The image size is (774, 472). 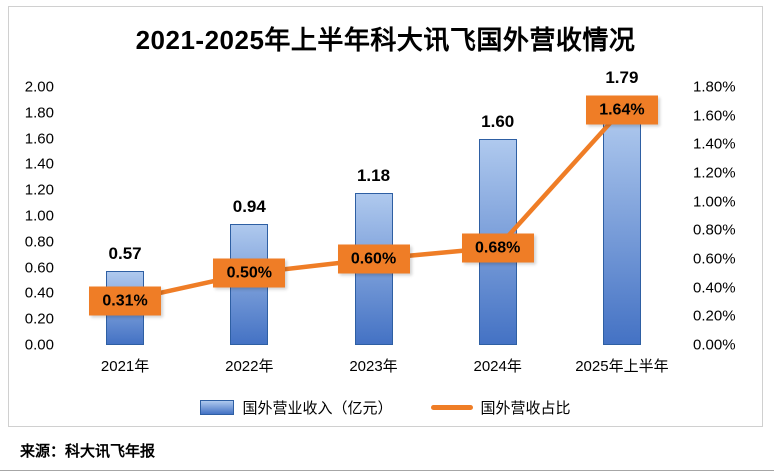 I want to click on y-axis-right-tick: 0.60%, so click(x=714, y=259).